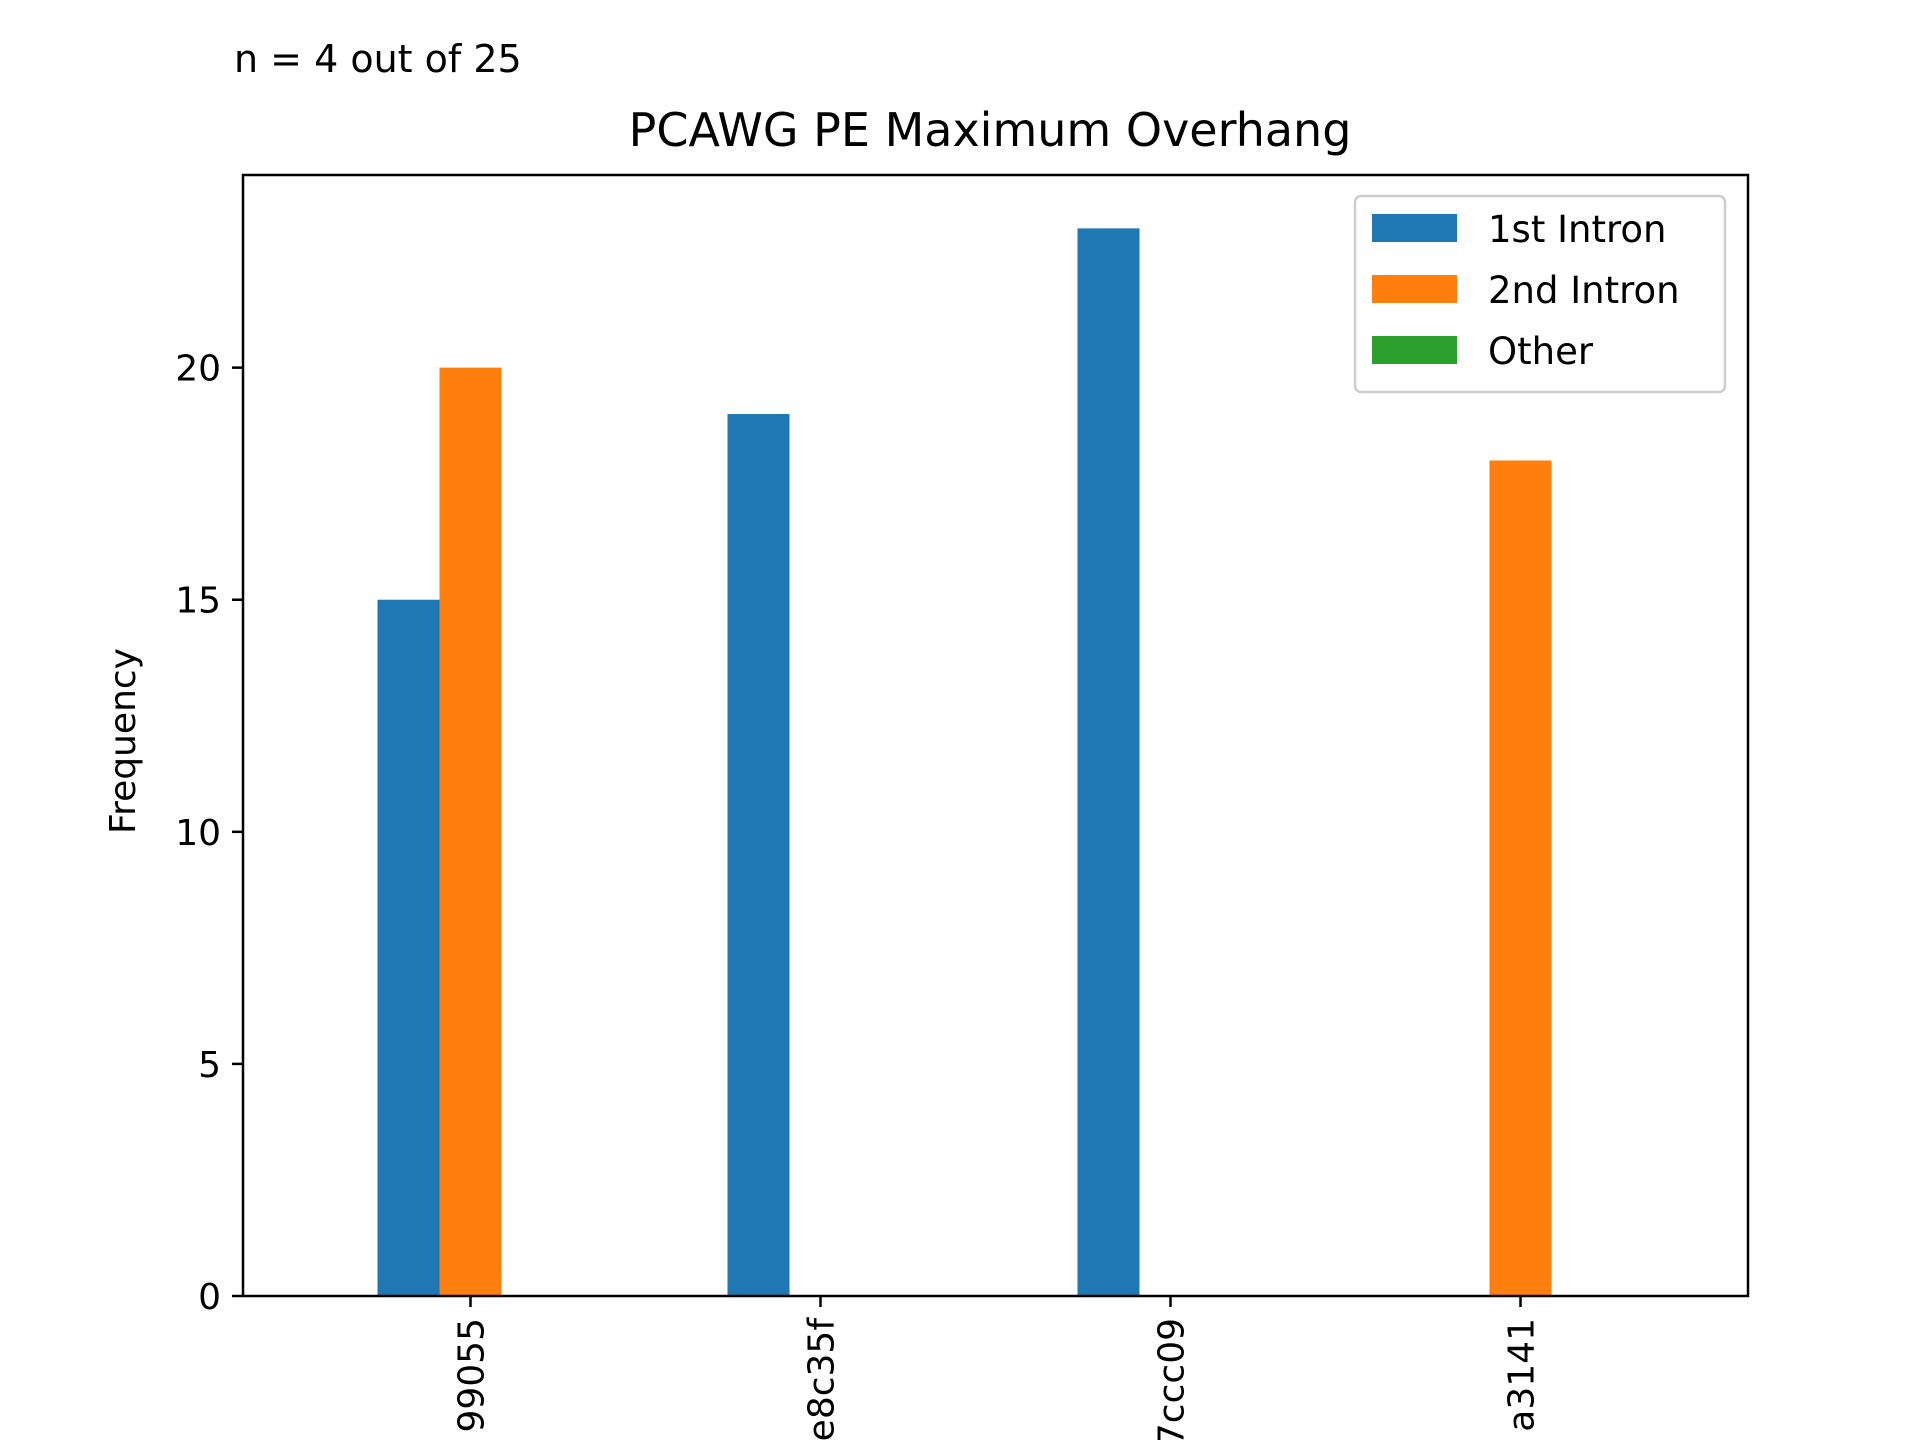 This screenshot has width=1920, height=1440. I want to click on legend: 1st Intron 2nd Intron Other, so click(1540, 294).